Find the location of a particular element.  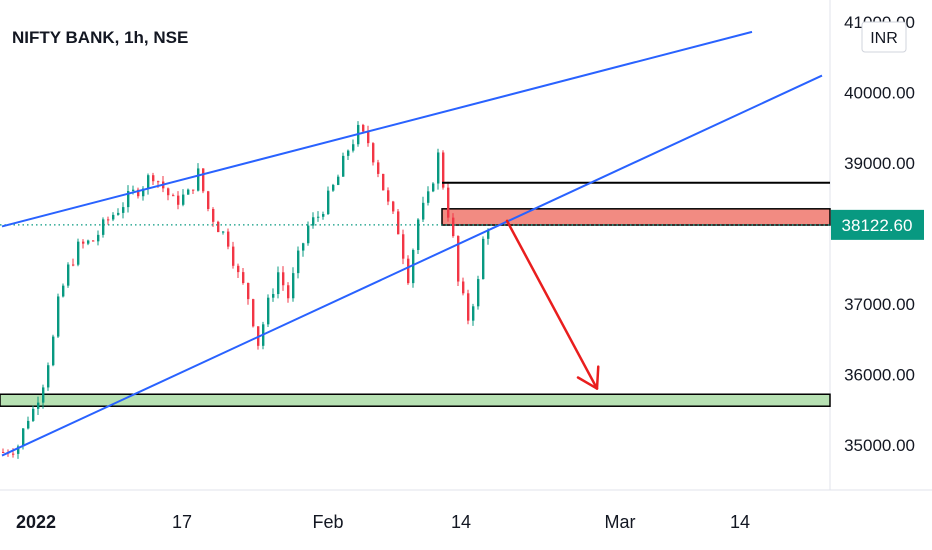

currency-label: INR is located at coordinates (884, 38).